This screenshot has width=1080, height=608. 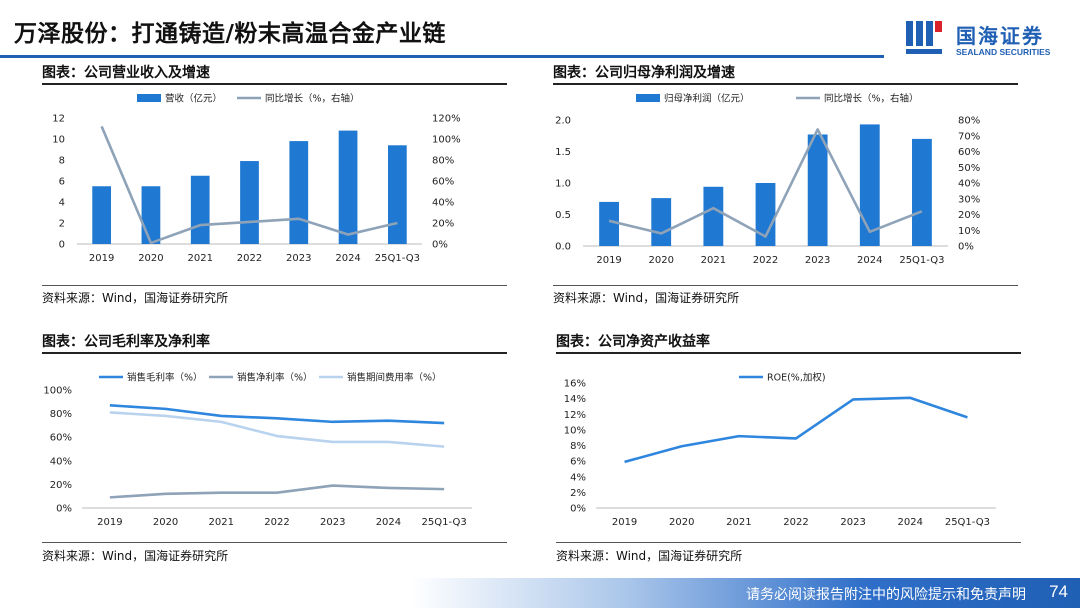 I want to click on slide-title: 万泽股份：打通铸造/粉末高温合金产业链, so click(x=230, y=34).